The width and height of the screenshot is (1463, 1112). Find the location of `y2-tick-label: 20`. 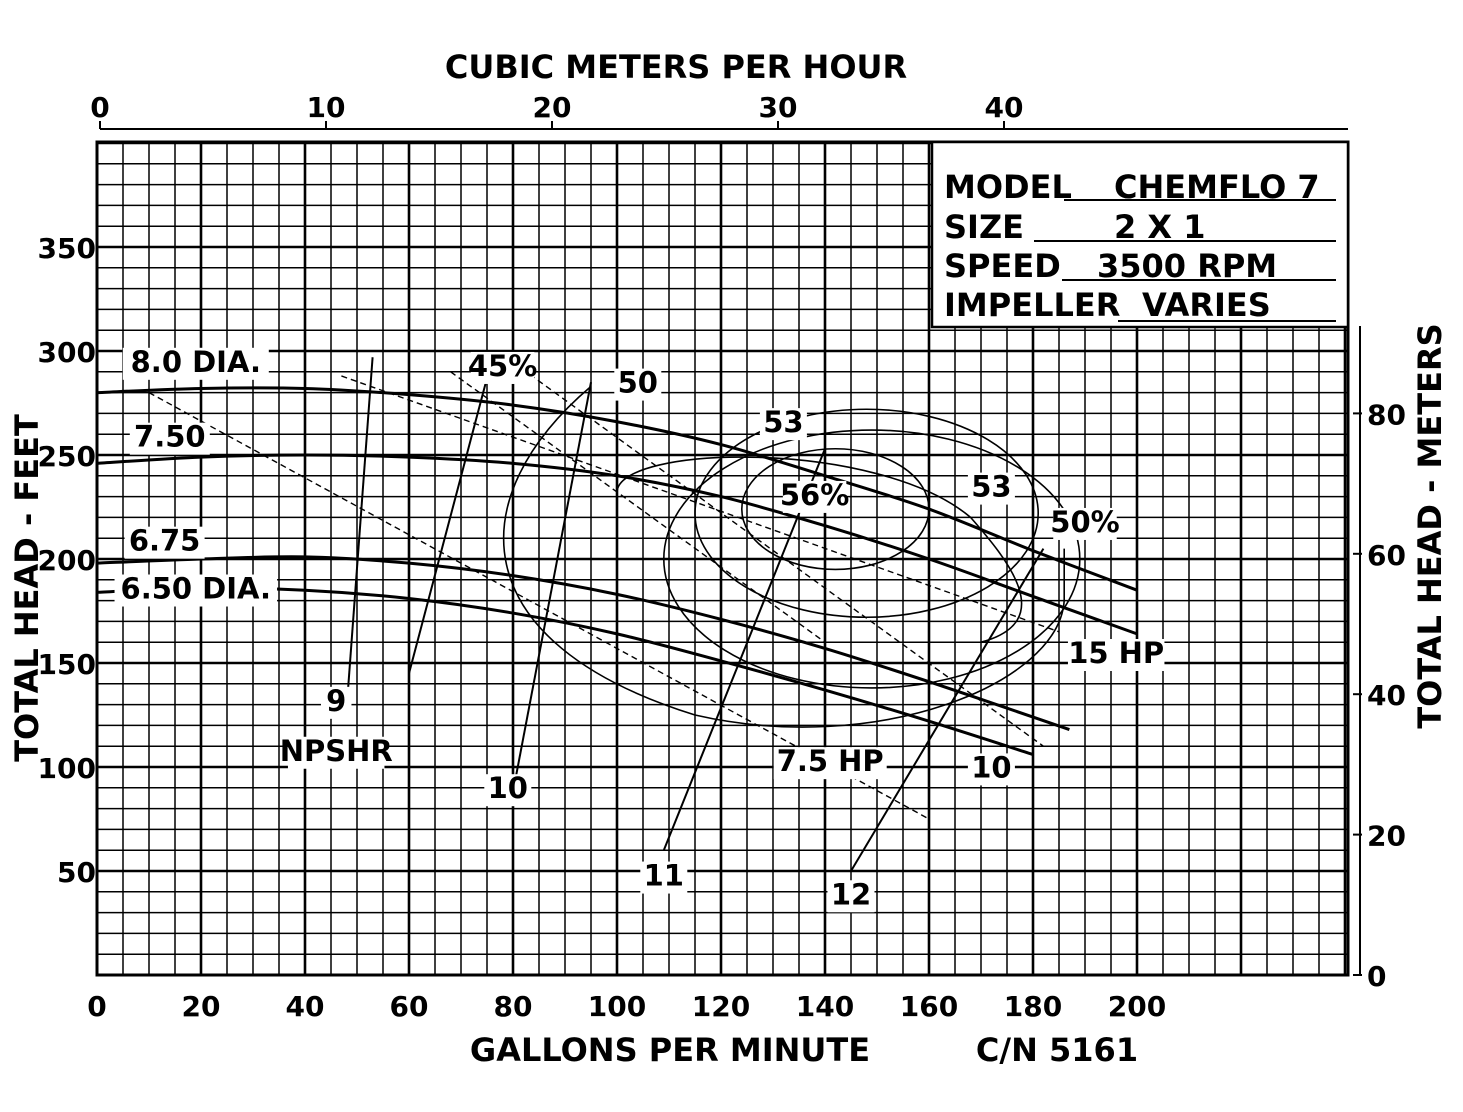

y2-tick-label: 20 is located at coordinates (1386, 836).